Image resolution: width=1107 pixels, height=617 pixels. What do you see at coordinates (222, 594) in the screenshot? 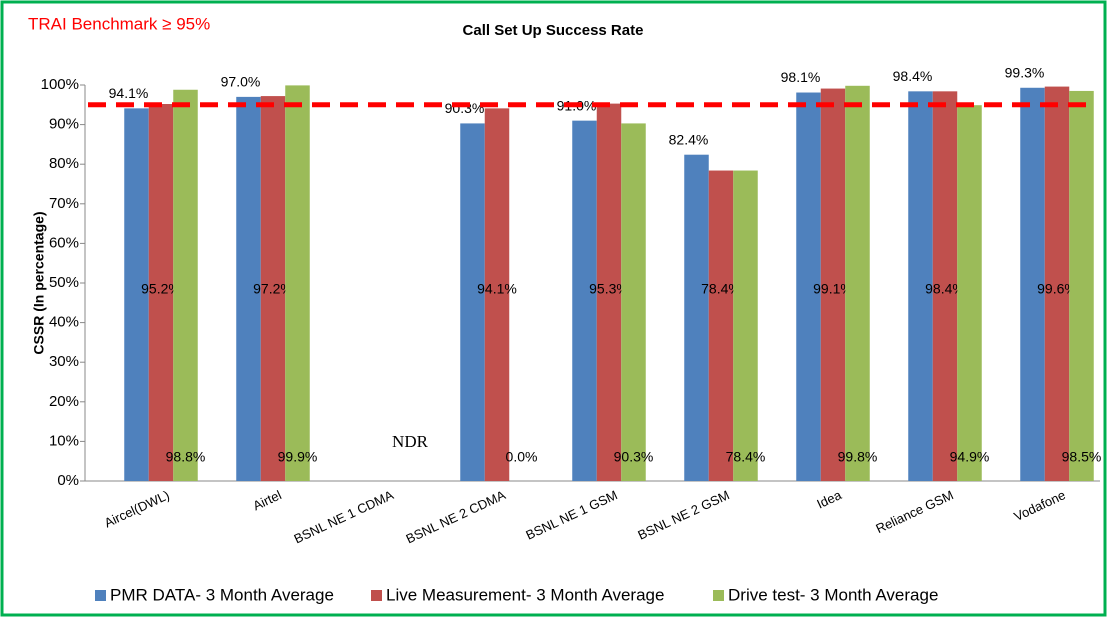
I see `legend-label: PMR DATA- 3 Month Average` at bounding box center [222, 594].